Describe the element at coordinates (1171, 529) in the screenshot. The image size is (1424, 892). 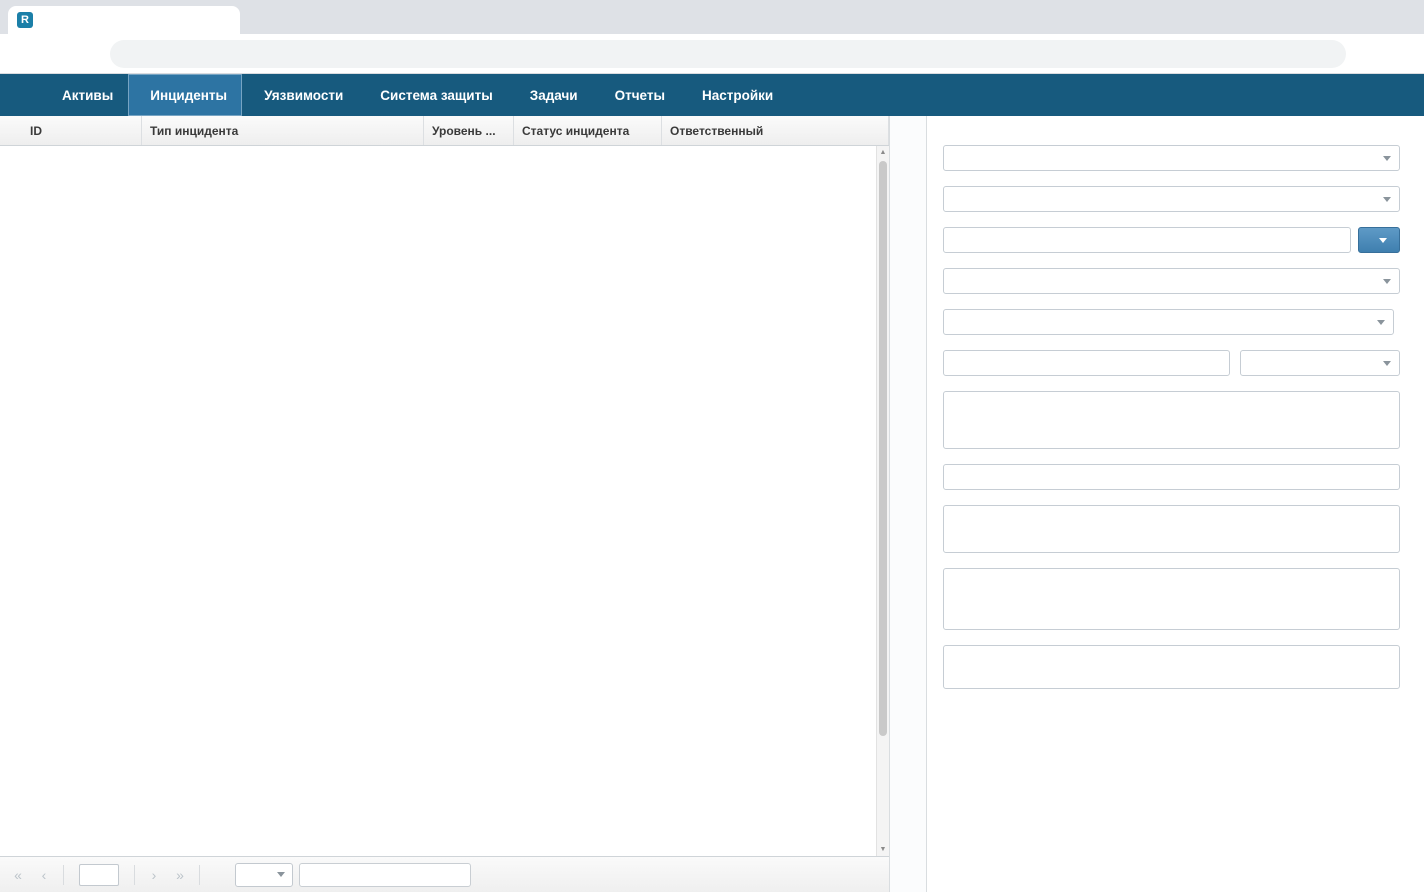
I see `file-paths-textarea` at that location.